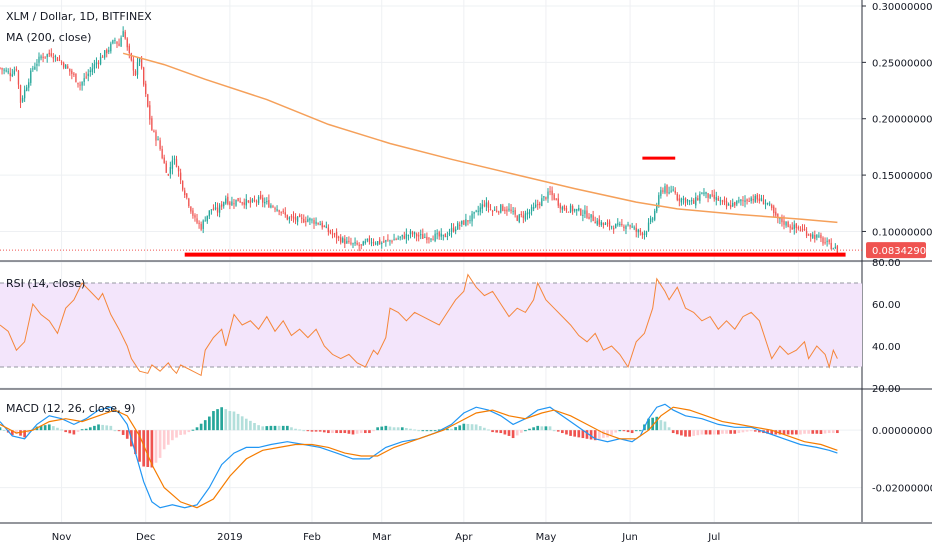 This screenshot has width=932, height=554. What do you see at coordinates (70, 408) in the screenshot?
I see `macd-indicator-label: MACD (12, 26, close, 9)` at bounding box center [70, 408].